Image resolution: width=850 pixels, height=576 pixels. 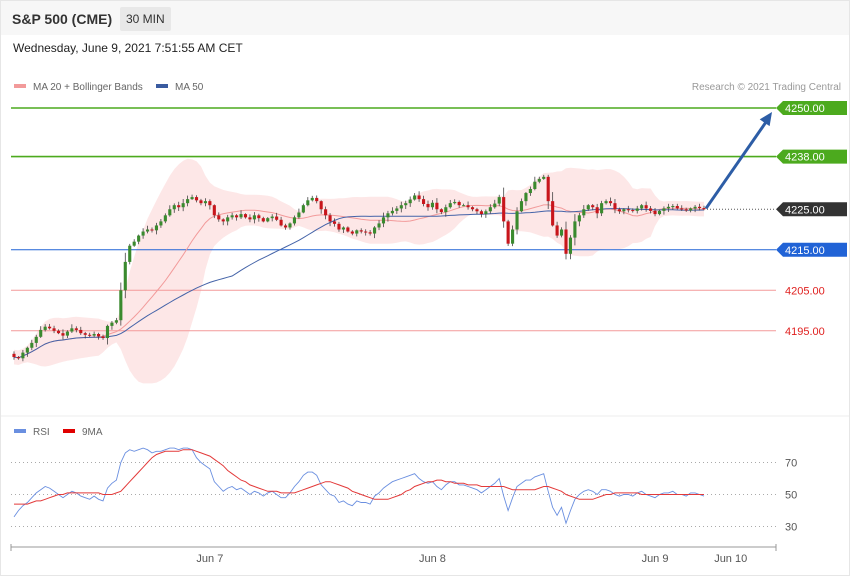 I want to click on ma50-legend-label: MA 50, so click(x=189, y=87).